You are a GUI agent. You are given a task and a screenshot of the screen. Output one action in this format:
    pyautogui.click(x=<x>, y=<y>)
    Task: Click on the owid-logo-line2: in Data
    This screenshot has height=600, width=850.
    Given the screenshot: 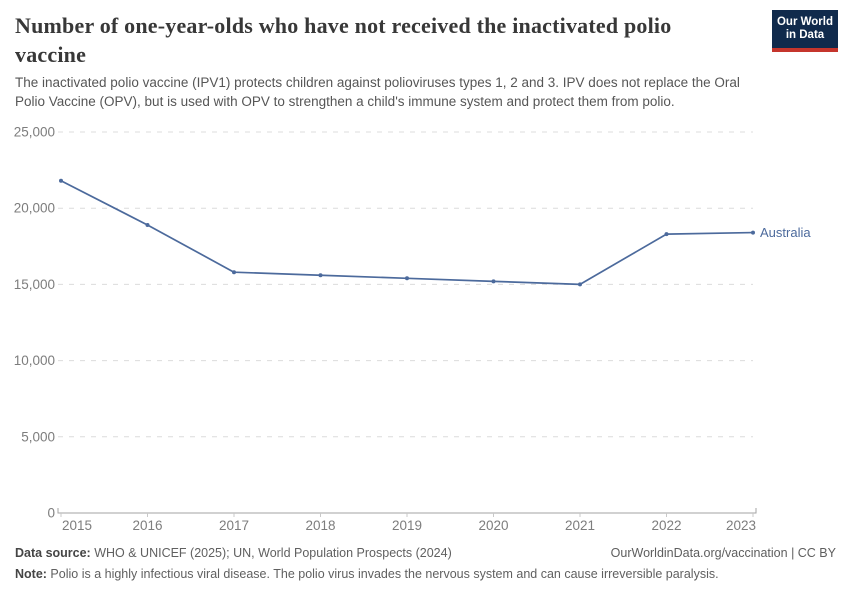 What is the action you would take?
    pyautogui.click(x=805, y=35)
    